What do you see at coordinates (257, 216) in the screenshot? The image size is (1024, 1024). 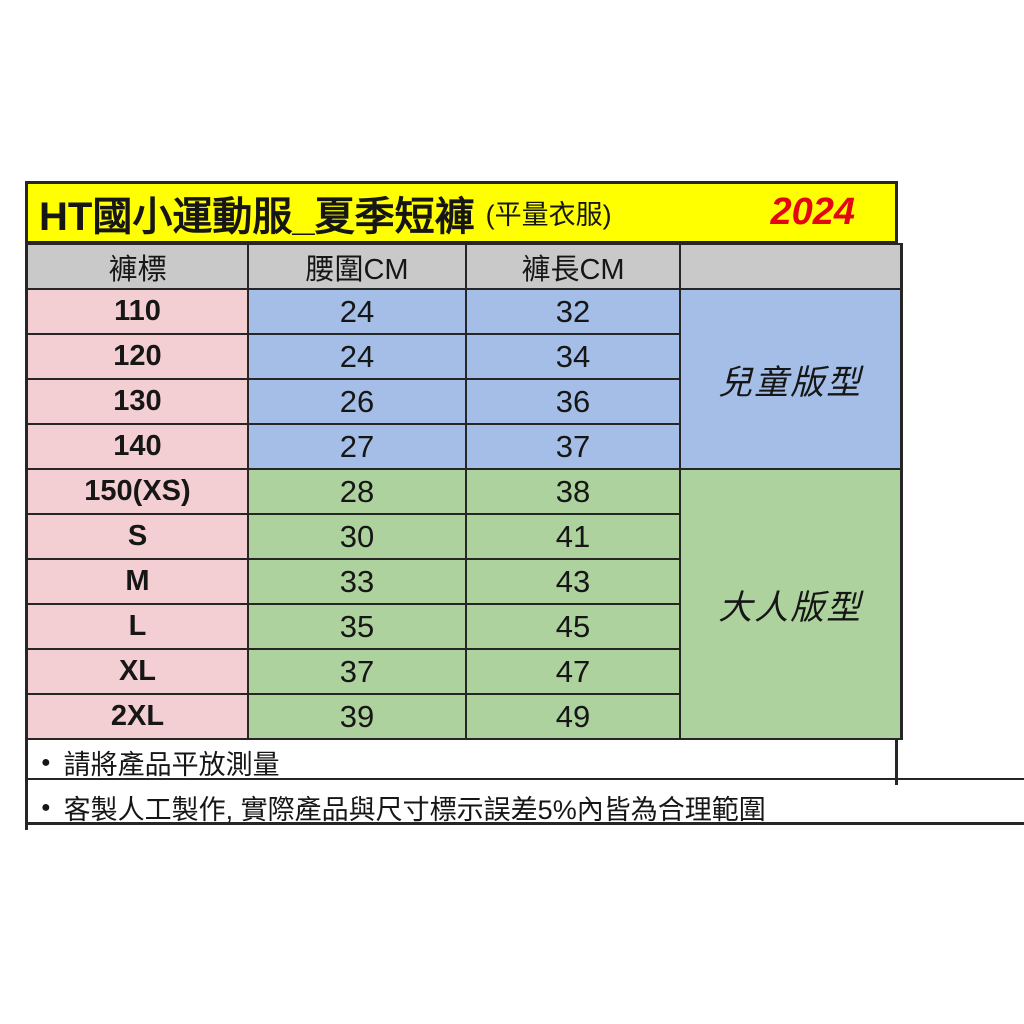 I see `chart-title: HT國小運動服_夏季短褲` at bounding box center [257, 216].